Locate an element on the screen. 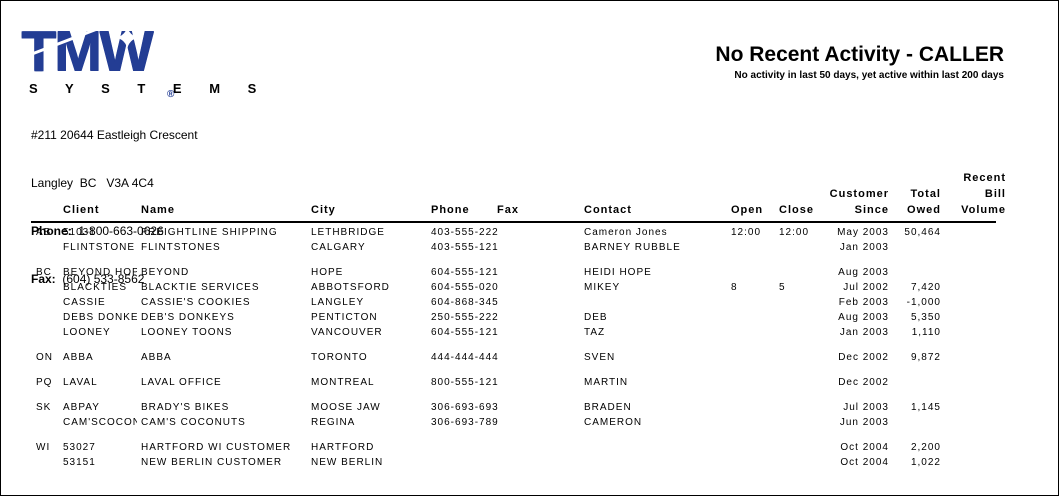 This screenshot has width=1059, height=496. cell-client: BLACKTIES is located at coordinates (95, 287).